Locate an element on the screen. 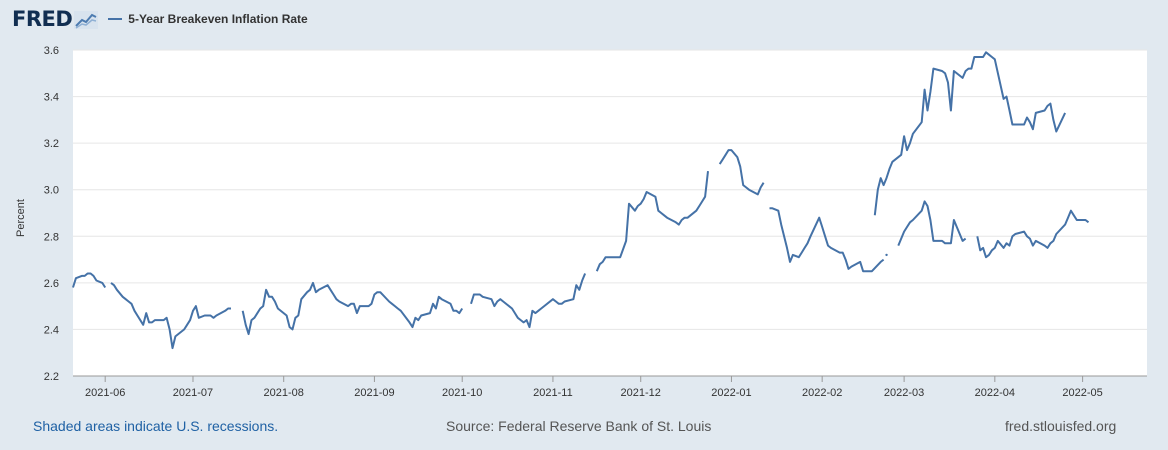  recession-note-link: Shaded areas indicate U.S. recessions. is located at coordinates (156, 426).